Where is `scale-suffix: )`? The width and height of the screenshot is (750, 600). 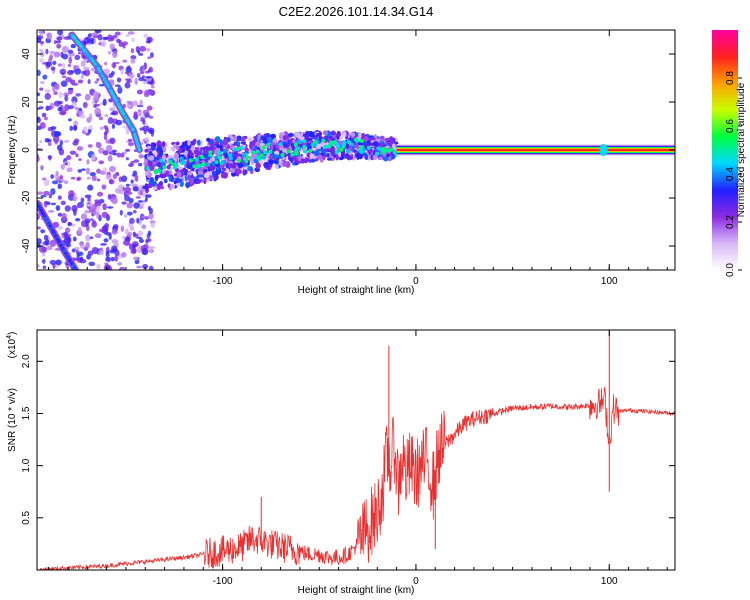
scale-suffix: ) is located at coordinates (12, 333).